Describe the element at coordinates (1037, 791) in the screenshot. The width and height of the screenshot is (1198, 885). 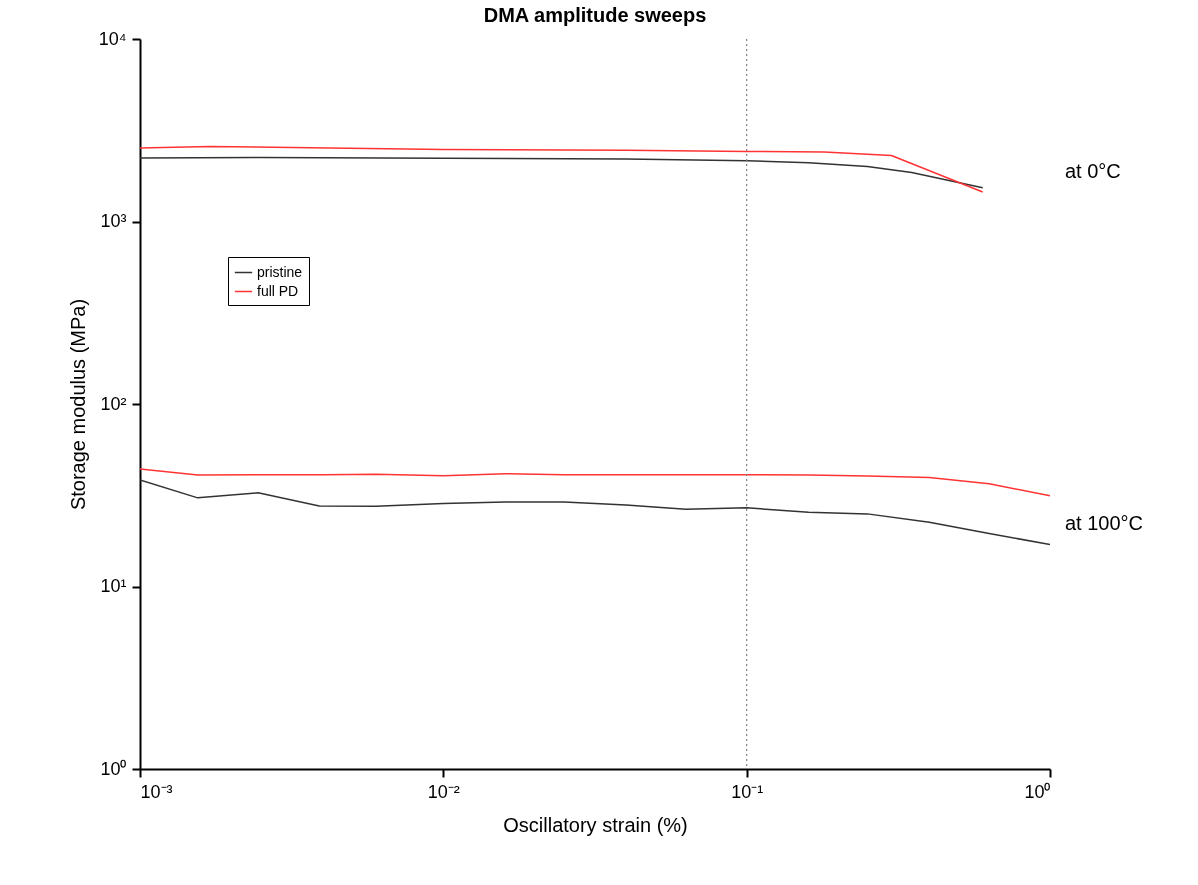
I see `x-tick-label: 10⁰` at that location.